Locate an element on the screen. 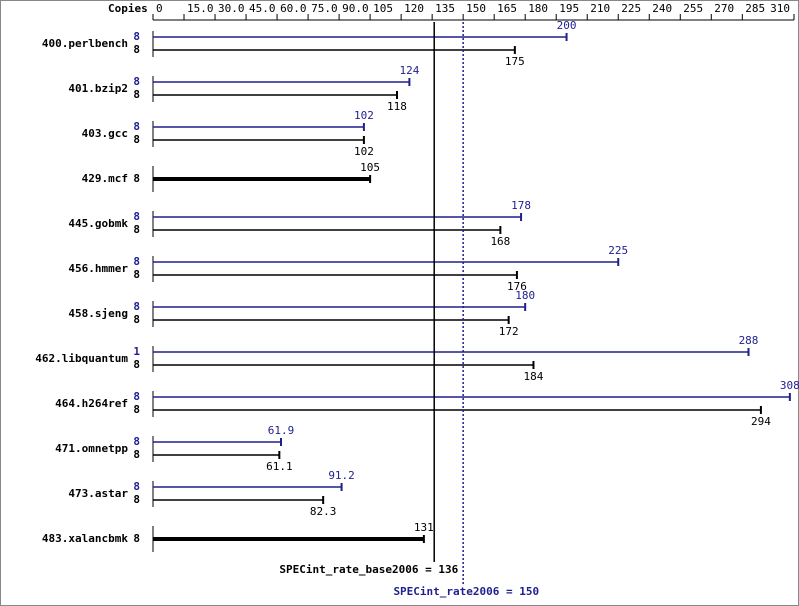  benchmark-label: 464.h264ref is located at coordinates (91, 403).